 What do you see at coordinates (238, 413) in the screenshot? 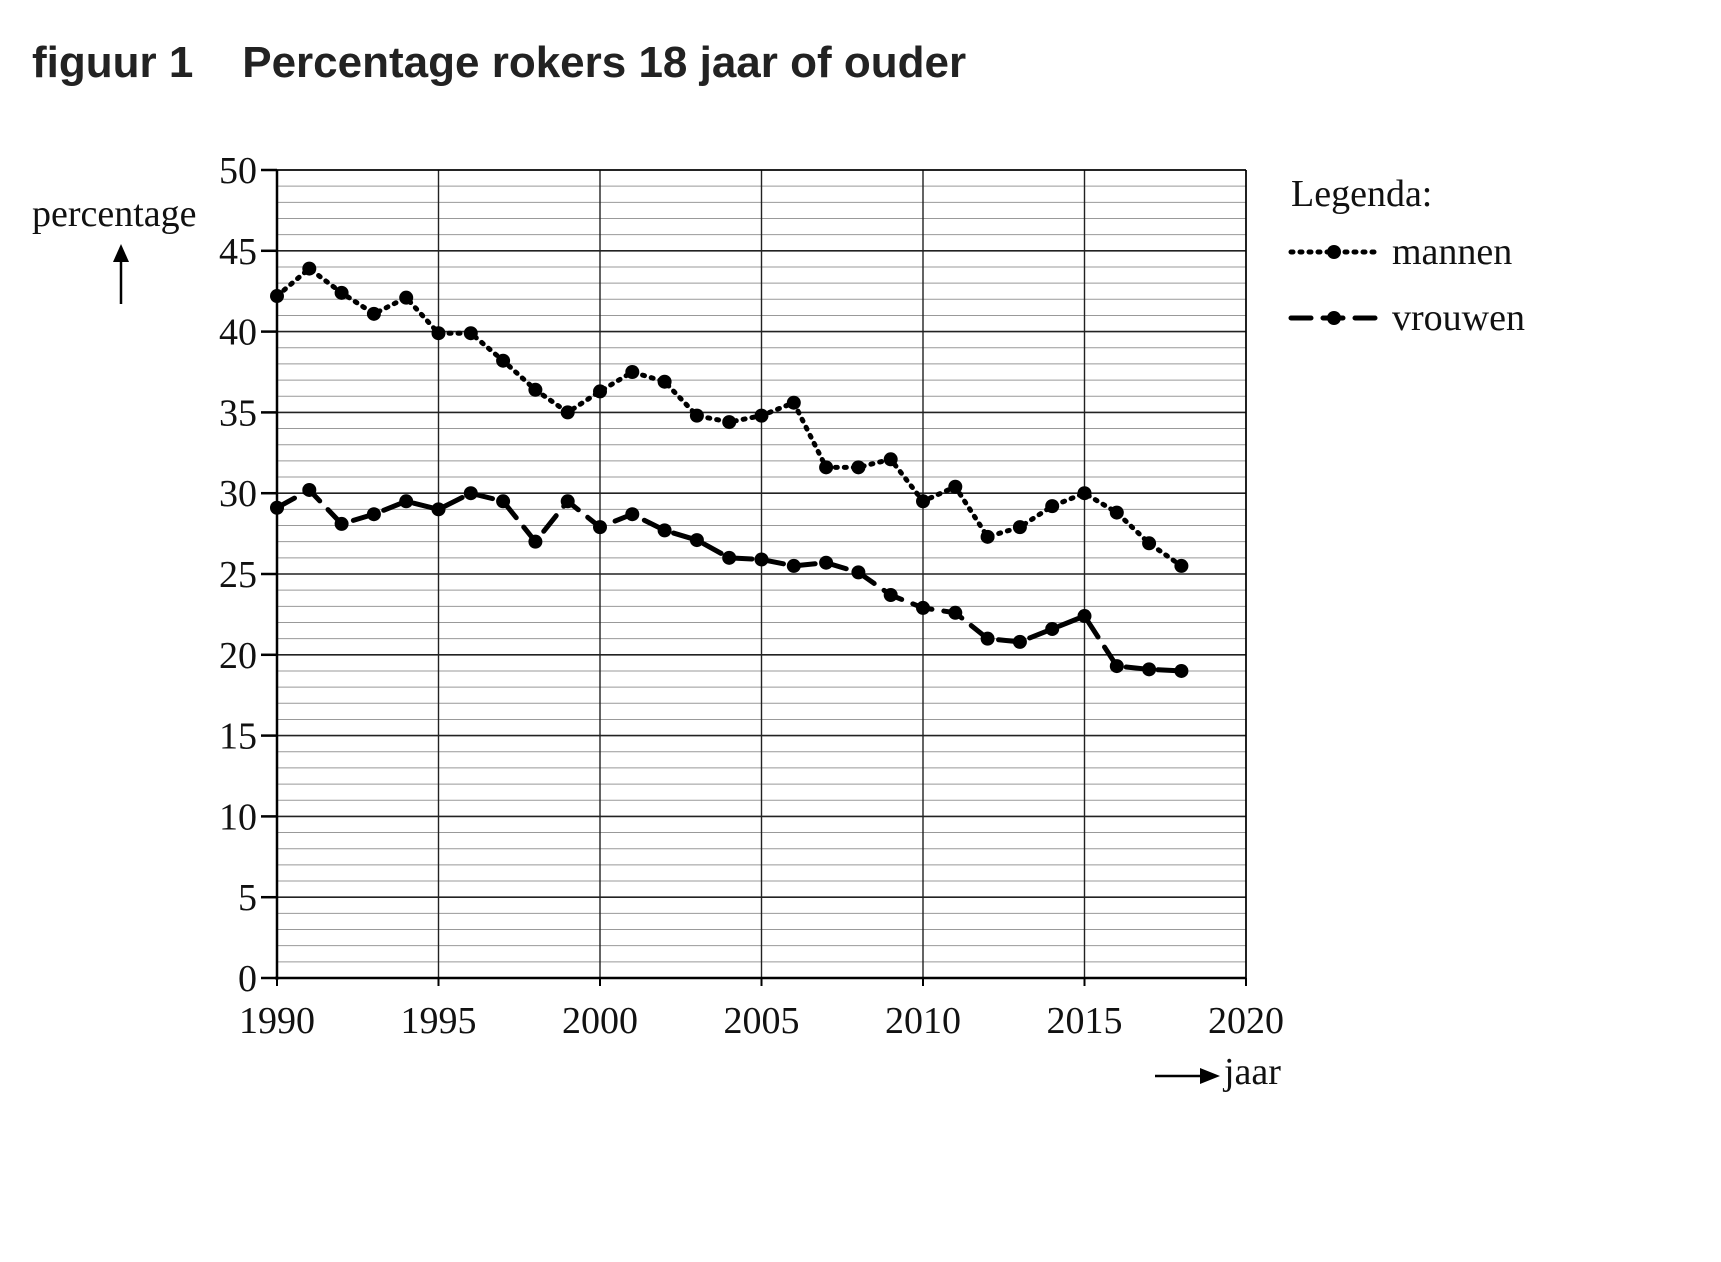
I see `y-tick-label: 35` at bounding box center [238, 413].